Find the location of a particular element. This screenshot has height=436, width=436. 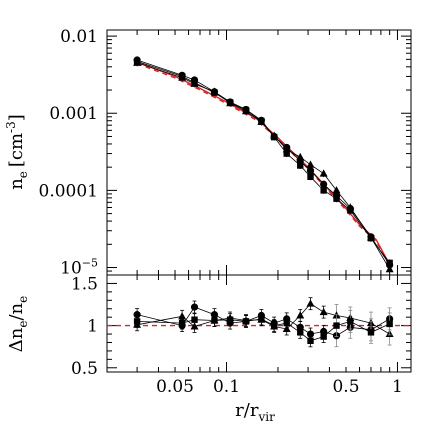

bottom-xtick-label: 1 is located at coordinates (397, 387).